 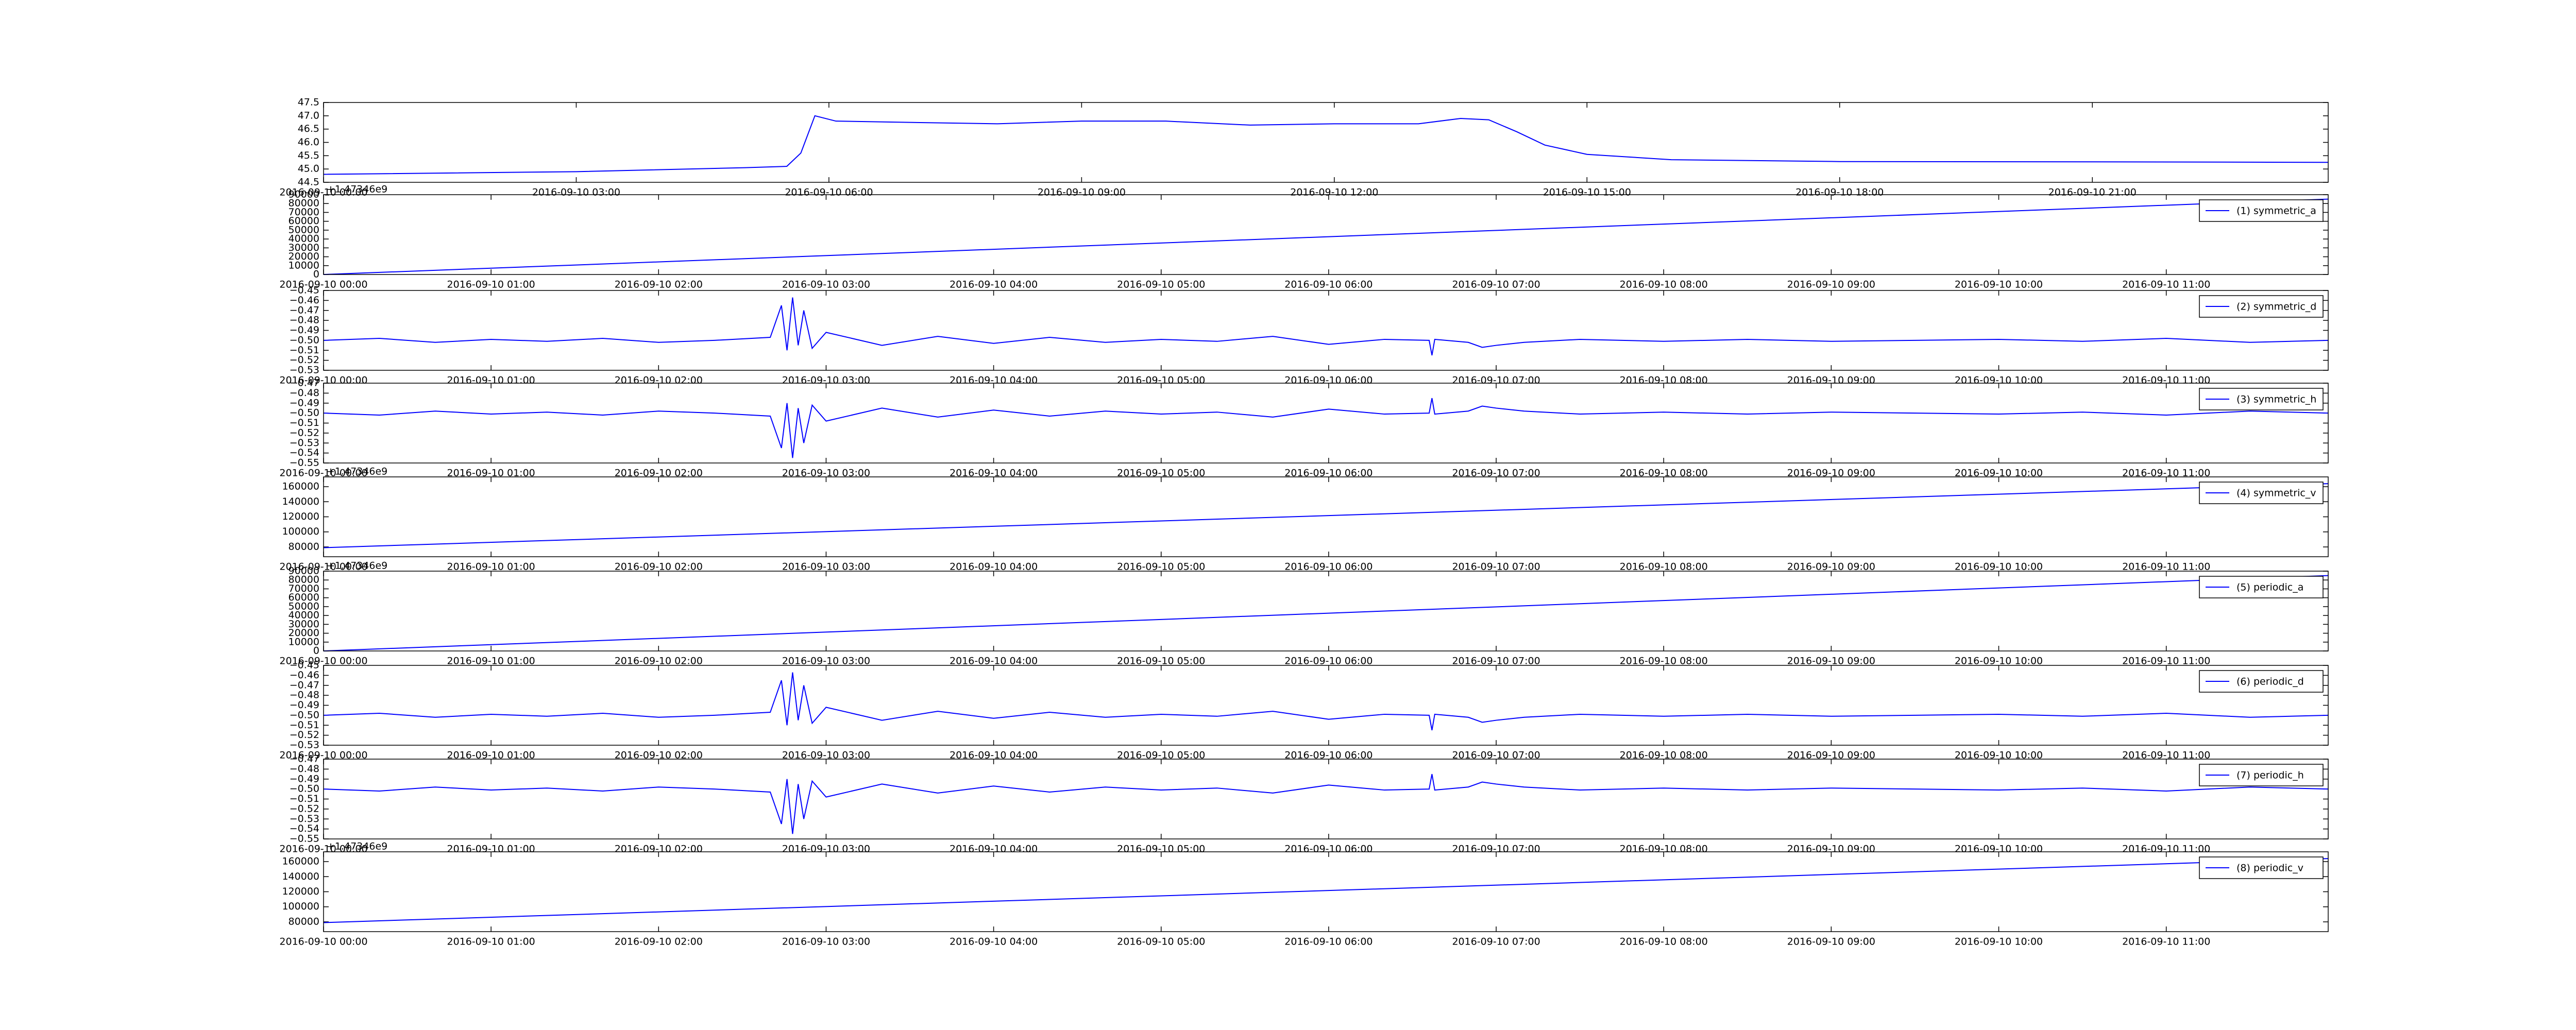 What do you see at coordinates (1839, 192) in the screenshot?
I see `x-tick-label: 2016-09-10 18:00` at bounding box center [1839, 192].